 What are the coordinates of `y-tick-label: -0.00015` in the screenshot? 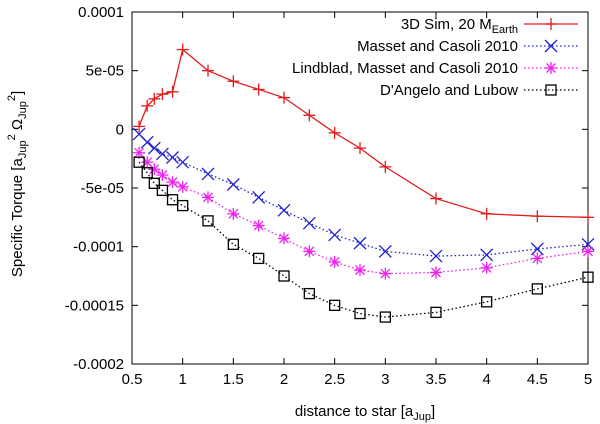 It's located at (94, 305).